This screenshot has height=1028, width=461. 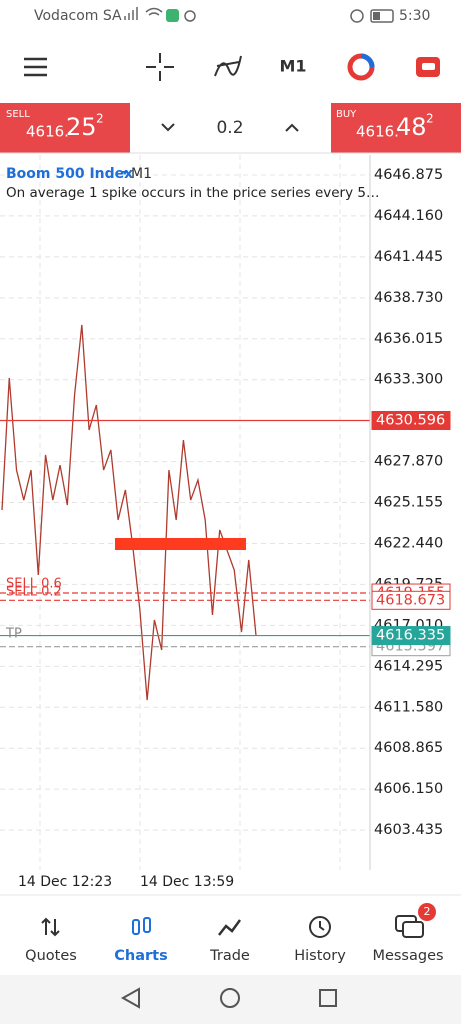 I want to click on nav-charts: Charts, so click(x=141, y=940).